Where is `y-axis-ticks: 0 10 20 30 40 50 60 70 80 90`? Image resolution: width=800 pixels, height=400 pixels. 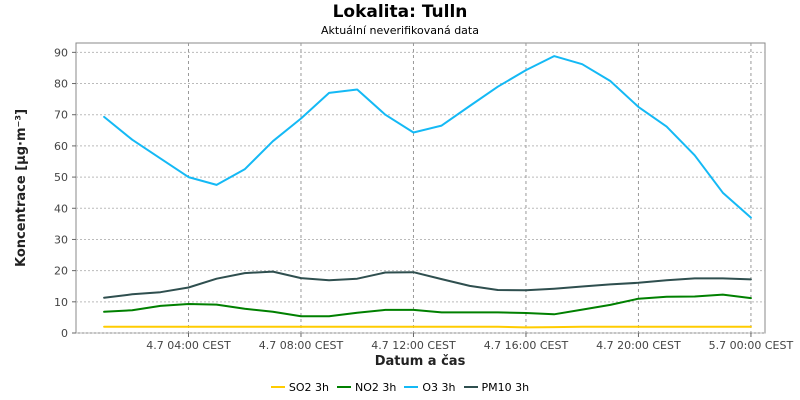
y-axis-ticks: 0 10 20 30 40 50 60 70 80 90 is located at coordinates (65, 193).